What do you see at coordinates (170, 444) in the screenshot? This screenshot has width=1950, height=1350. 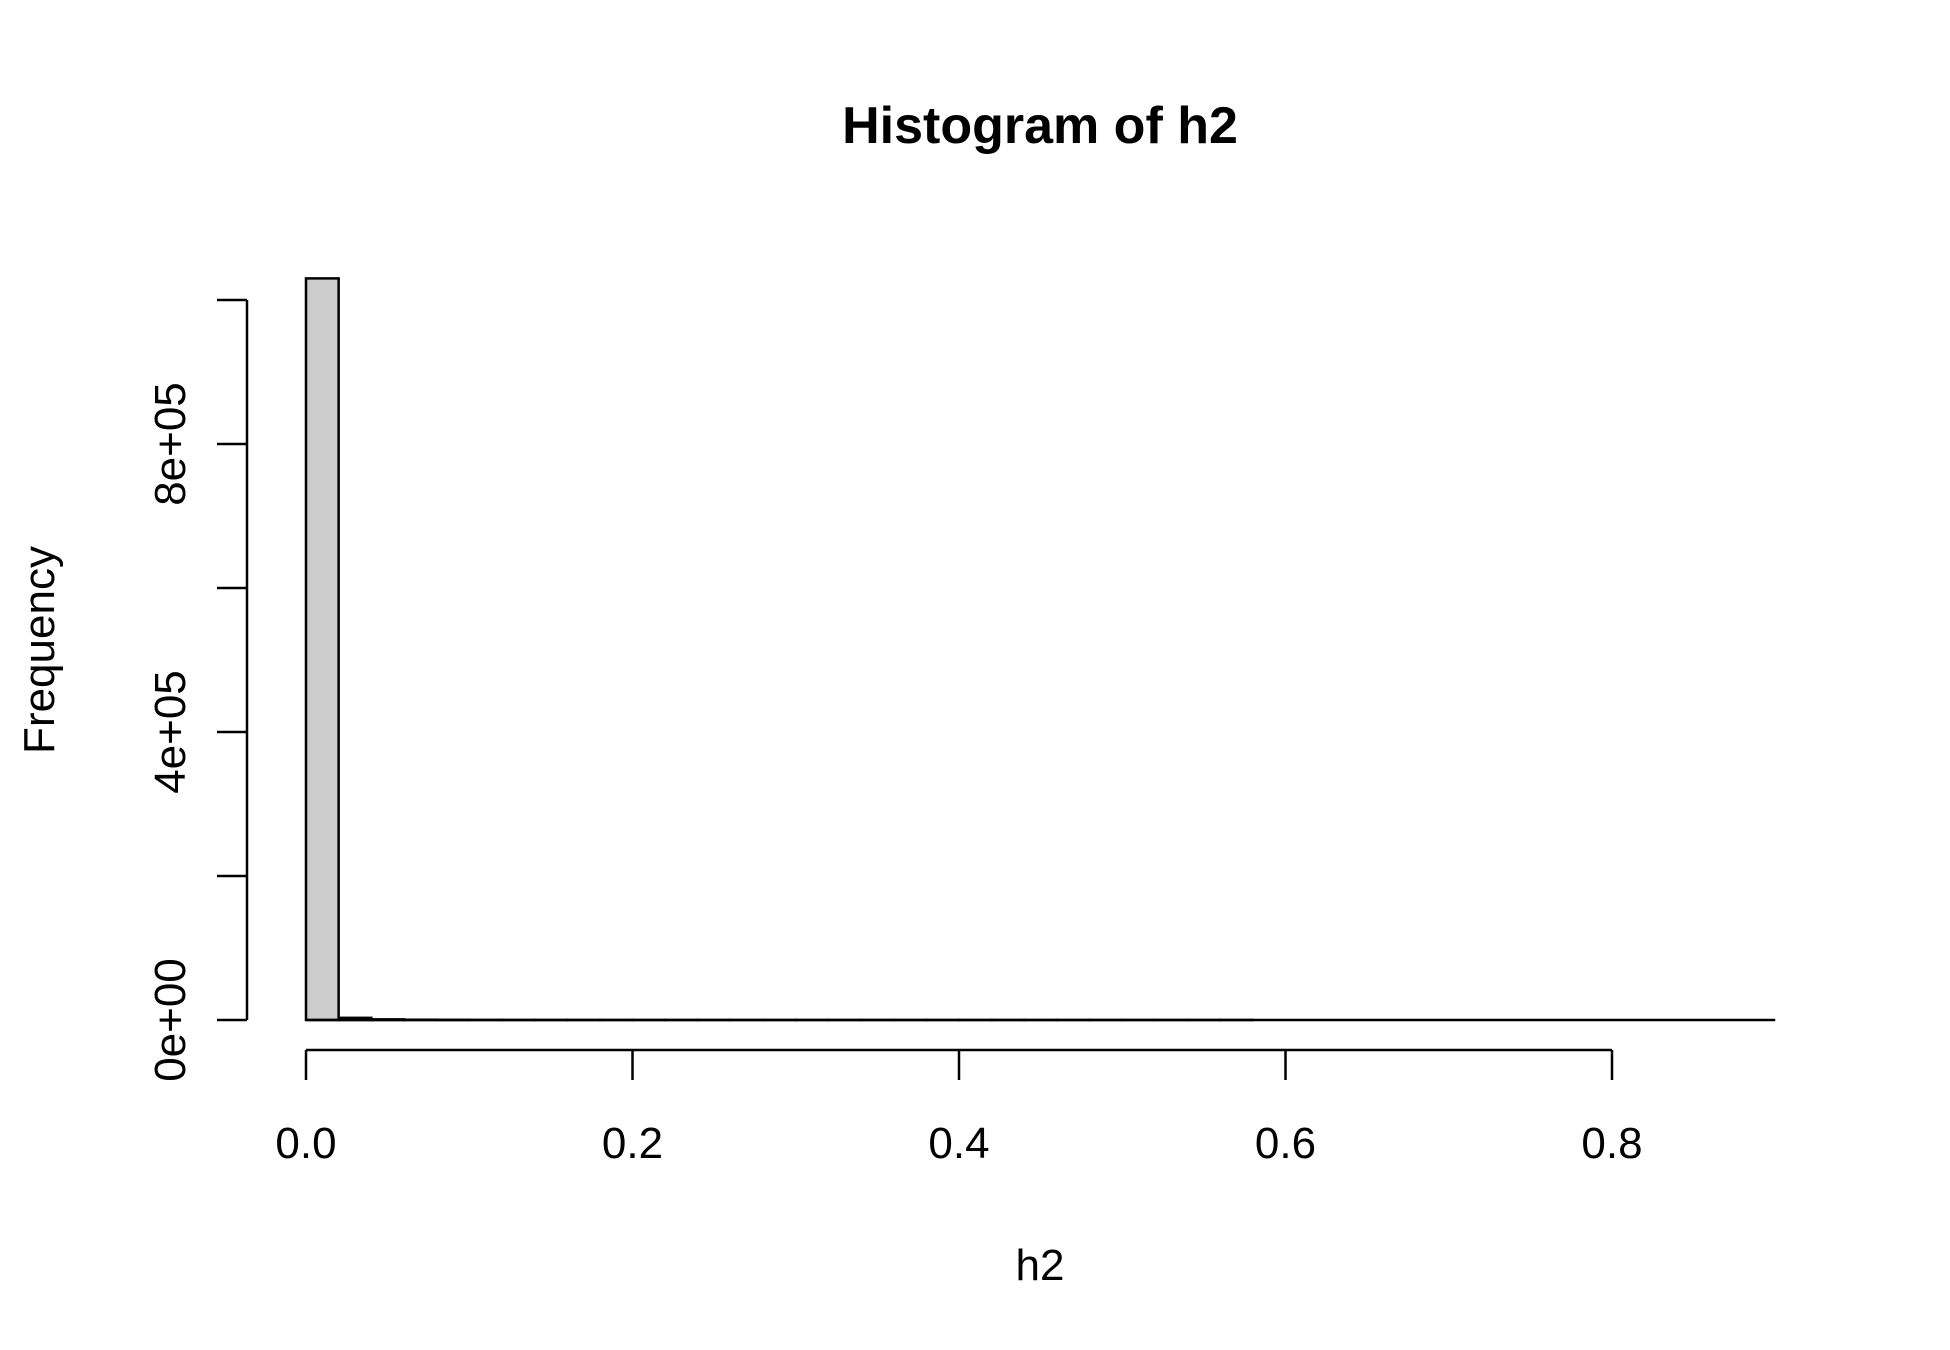 I see `y-tick-label: 8e+05` at bounding box center [170, 444].